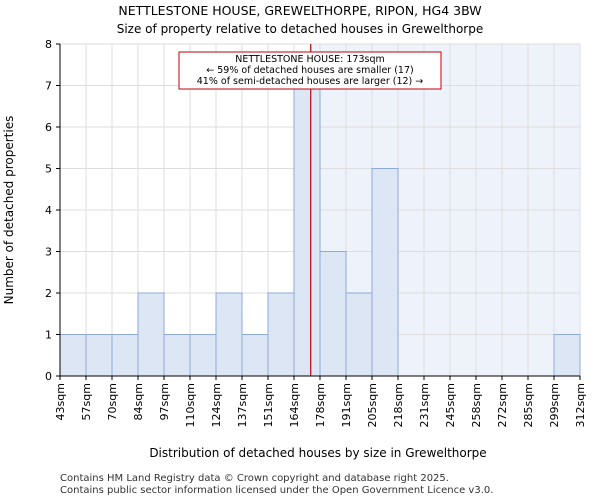 Image resolution: width=600 pixels, height=500 pixels. What do you see at coordinates (528, 405) in the screenshot?
I see `x-tick-label: 285sqm` at bounding box center [528, 405].